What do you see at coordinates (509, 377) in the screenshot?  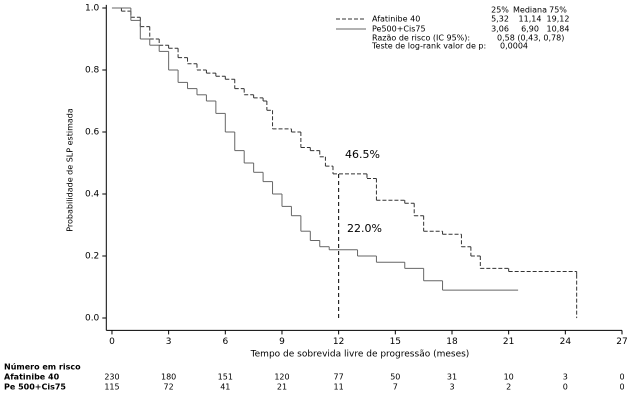 I see `risk-value: 10` at bounding box center [509, 377].